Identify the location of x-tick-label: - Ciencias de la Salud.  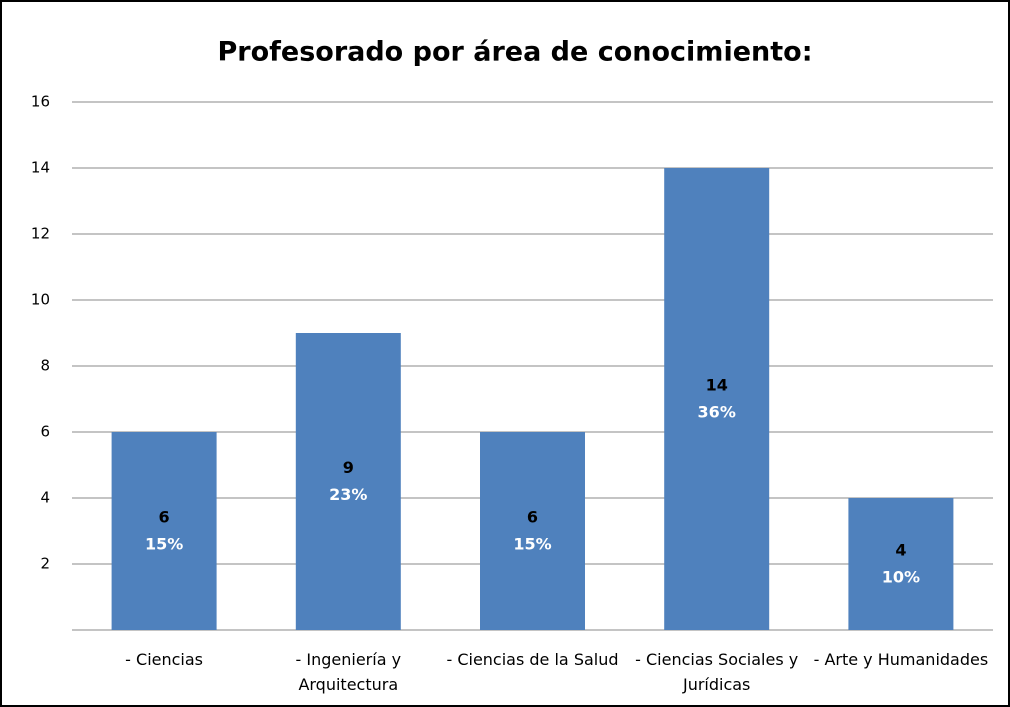
(532, 659).